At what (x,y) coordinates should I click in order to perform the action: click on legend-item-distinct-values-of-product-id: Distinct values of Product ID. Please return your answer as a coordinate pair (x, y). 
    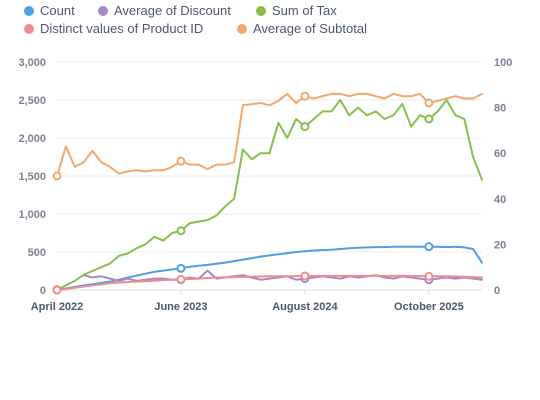
    Looking at the image, I should click on (113, 28).